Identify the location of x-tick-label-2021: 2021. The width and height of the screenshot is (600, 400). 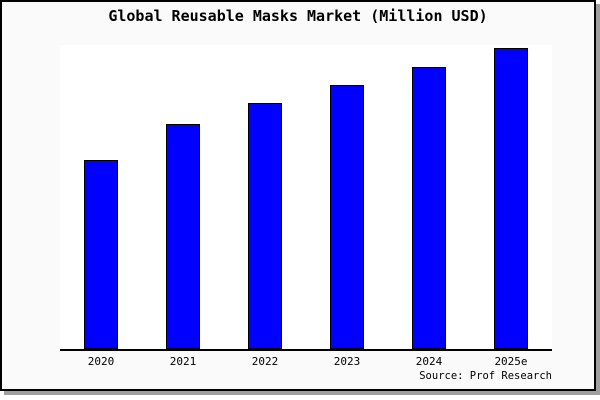
(183, 361).